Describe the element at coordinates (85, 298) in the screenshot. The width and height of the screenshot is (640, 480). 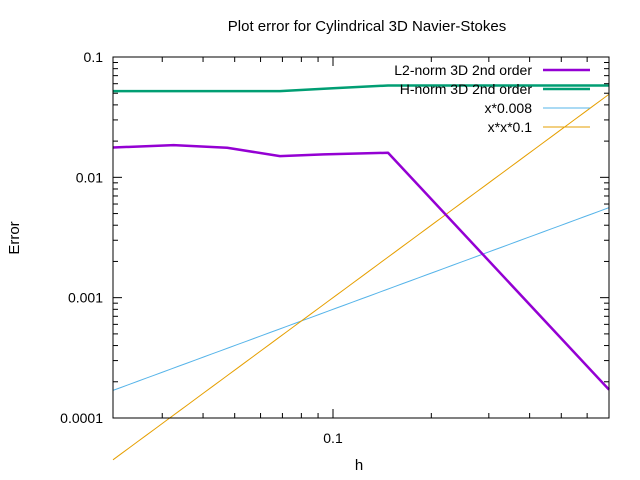
I see `y-tick-label: 0.001` at that location.